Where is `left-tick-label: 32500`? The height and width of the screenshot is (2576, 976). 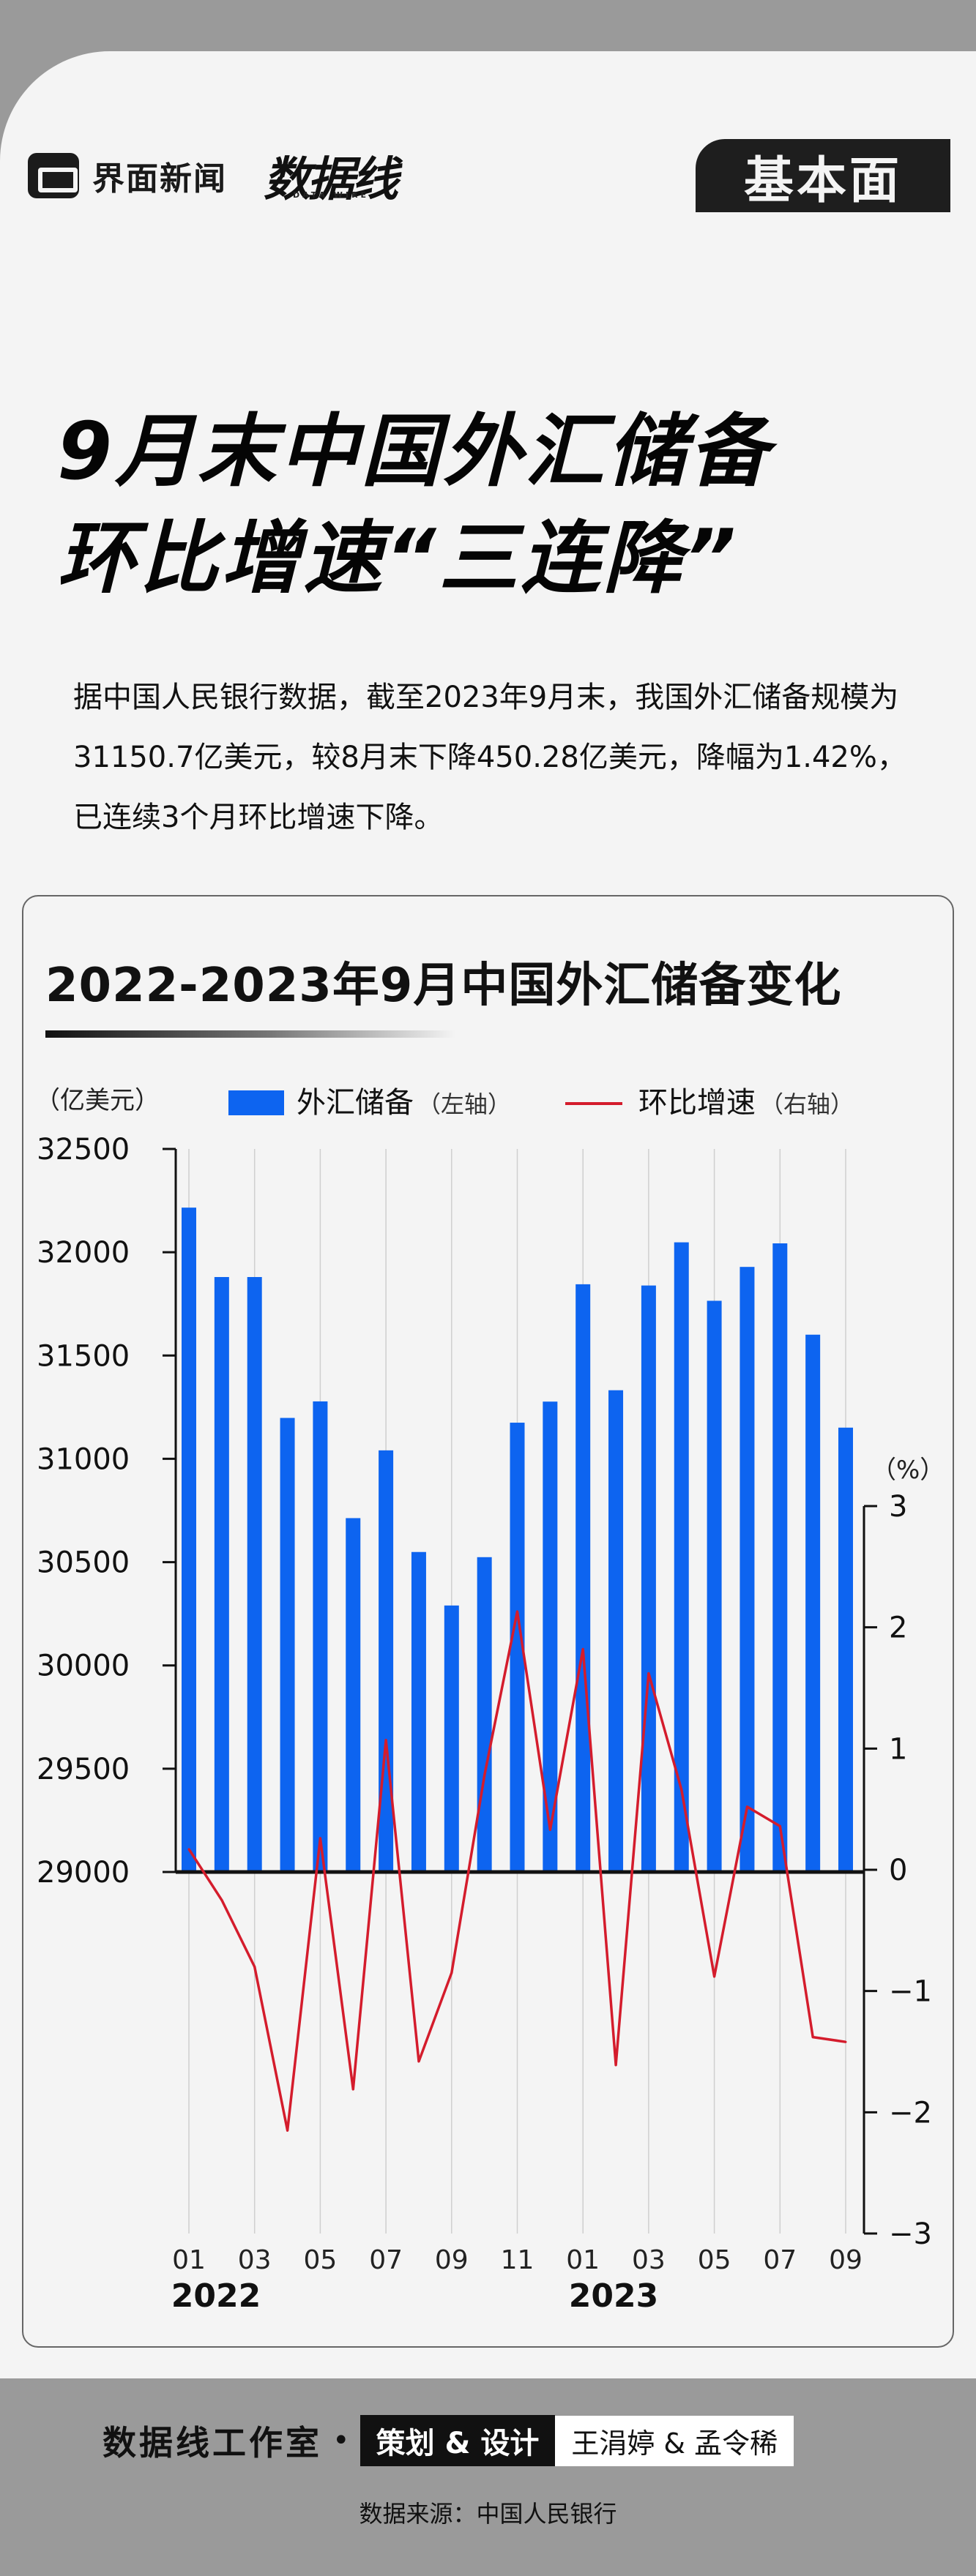 left-tick-label: 32500 is located at coordinates (83, 1150).